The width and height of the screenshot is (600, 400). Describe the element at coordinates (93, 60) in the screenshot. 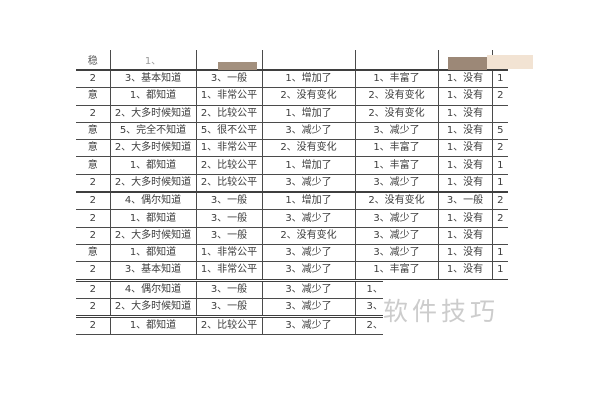

I see `table-cell-cutoff-fragment: 稳` at that location.